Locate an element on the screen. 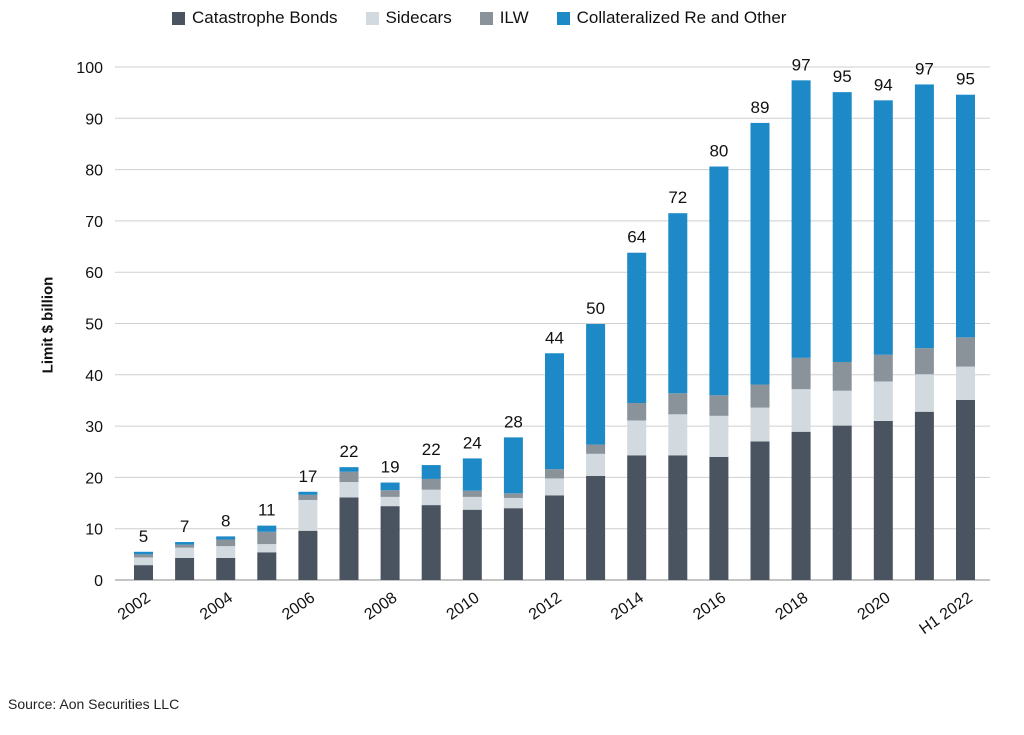 The width and height of the screenshot is (1024, 735). legend-label-collateralized-re: Collateralized Re and Other is located at coordinates (681, 17).